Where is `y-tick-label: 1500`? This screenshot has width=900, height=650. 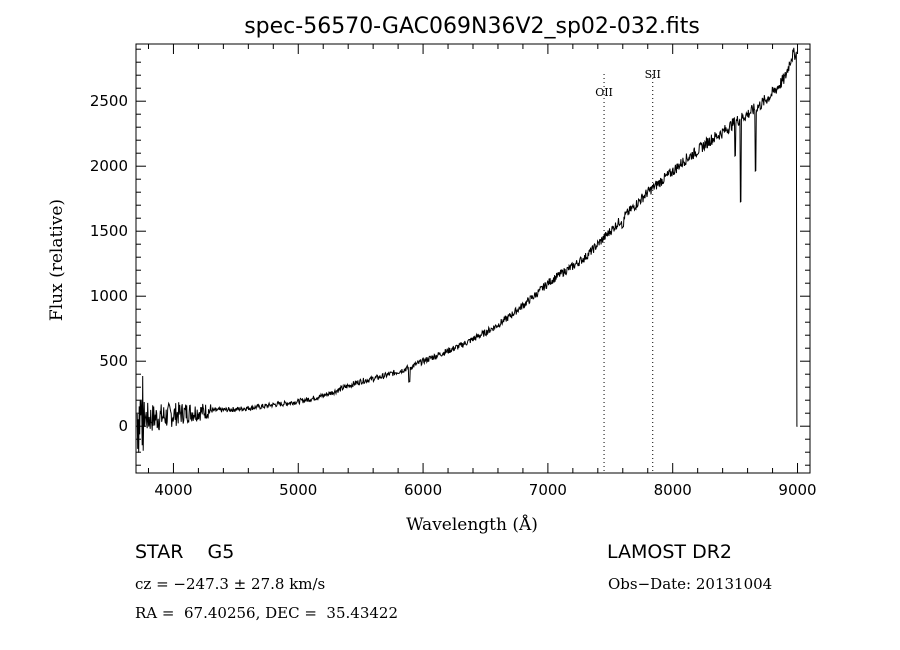 y-tick-label: 1500 is located at coordinates (109, 231).